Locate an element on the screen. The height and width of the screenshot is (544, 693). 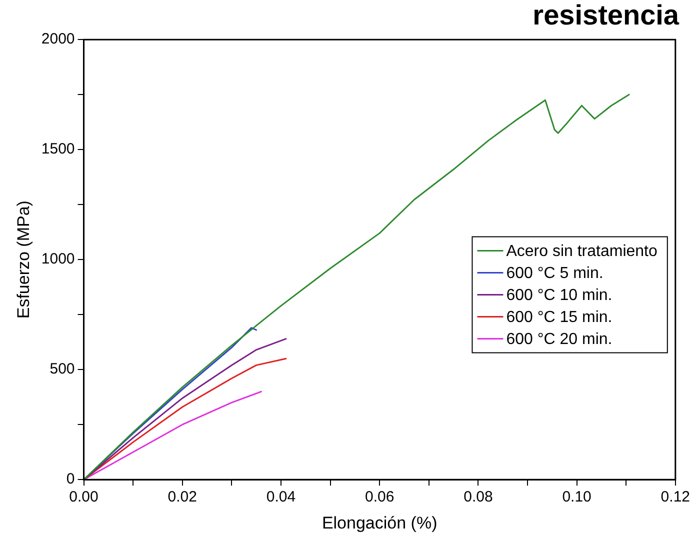
y-tick-label: 1500 is located at coordinates (58, 149).